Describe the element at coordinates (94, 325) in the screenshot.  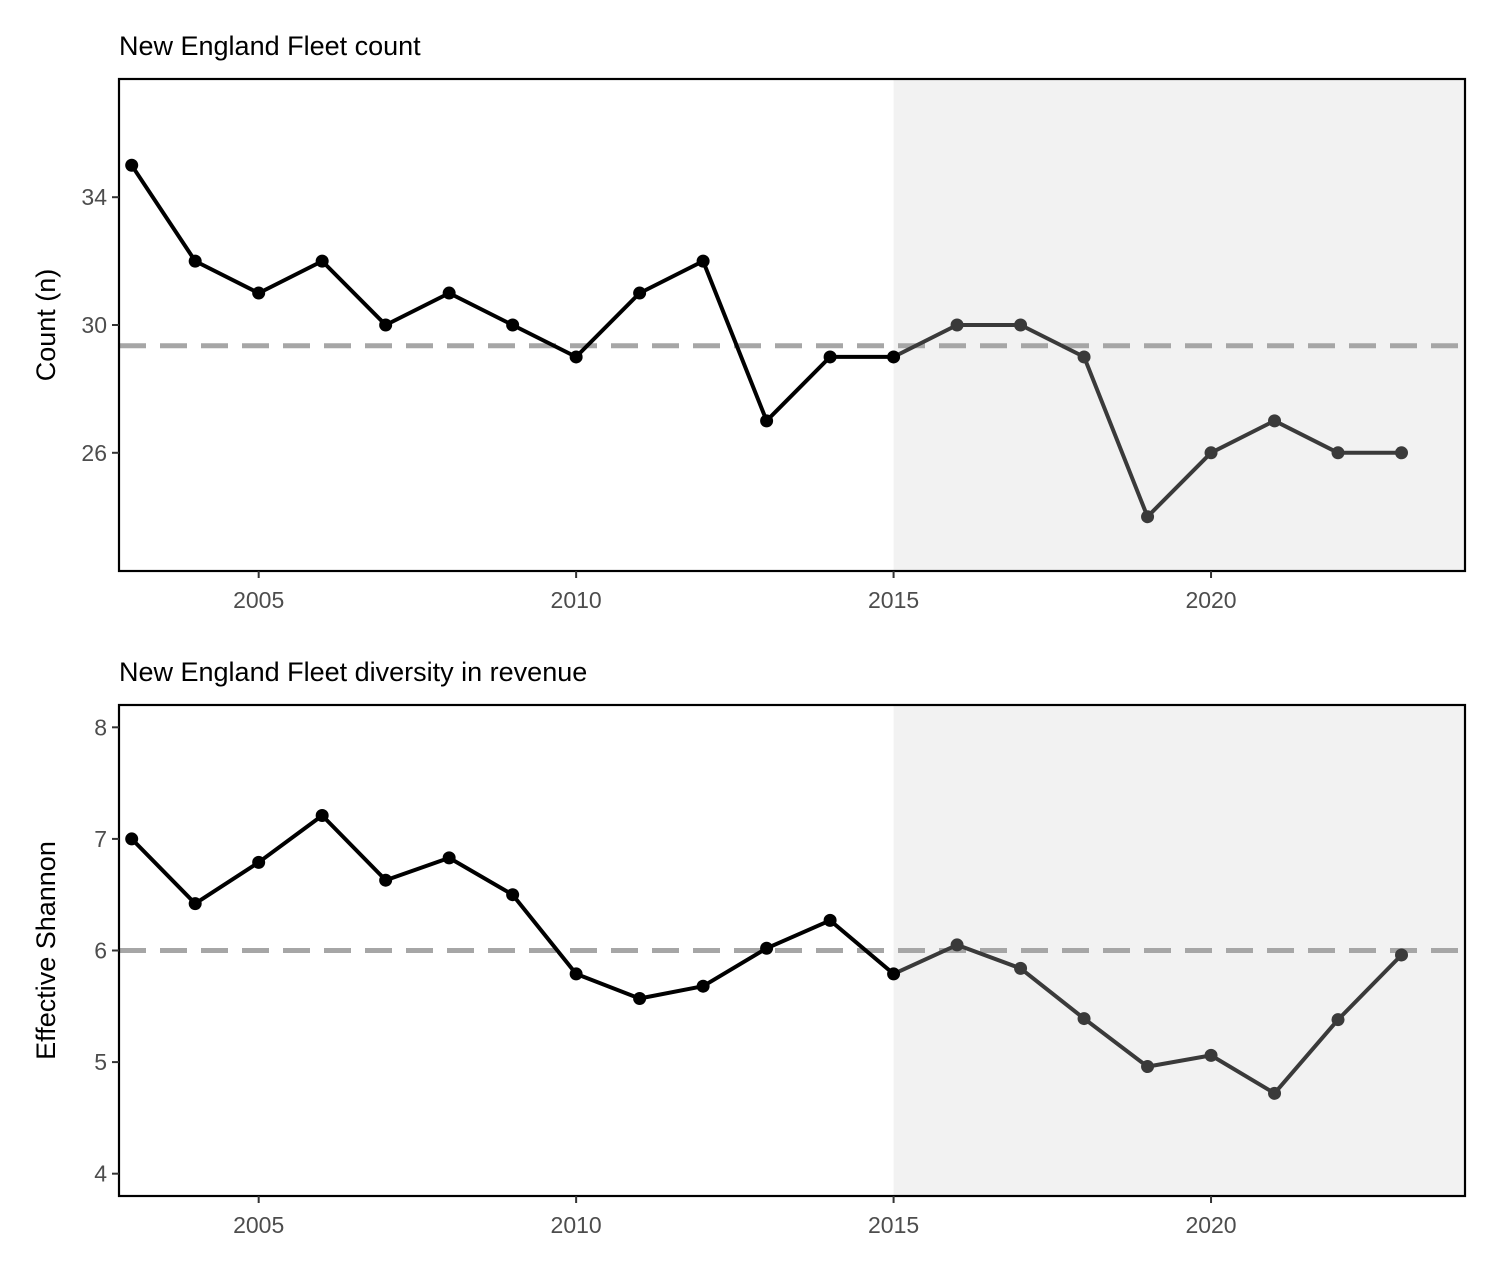
I see `y-tick-label: 30` at that location.